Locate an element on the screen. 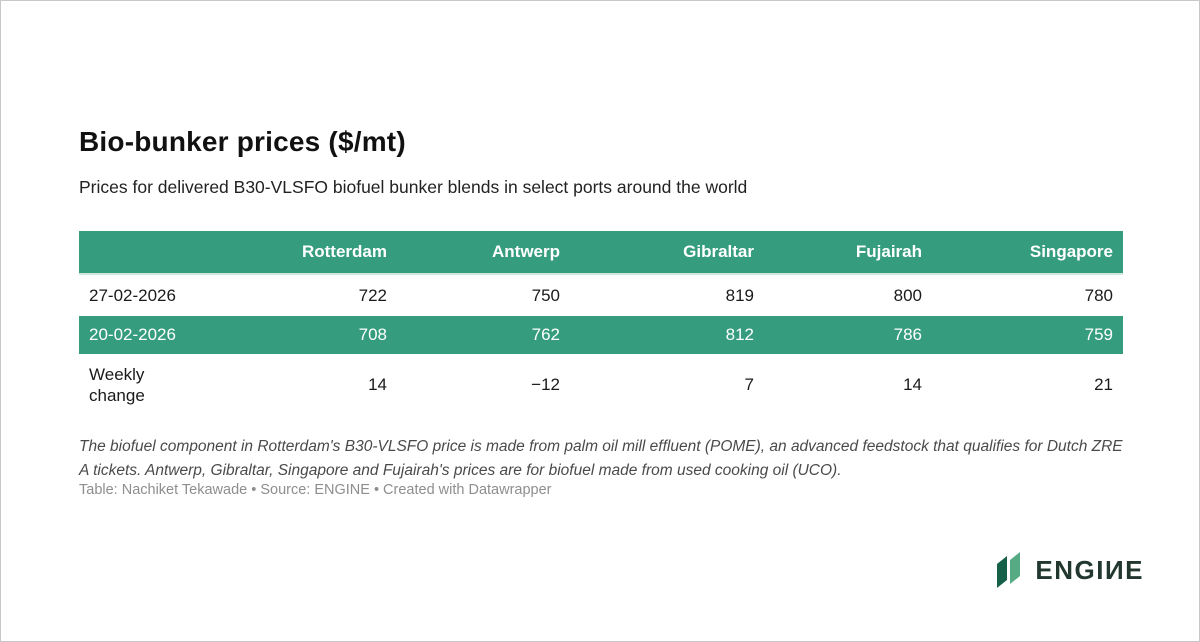 This screenshot has width=1200, height=642. value-cell: 812 is located at coordinates (657, 335).